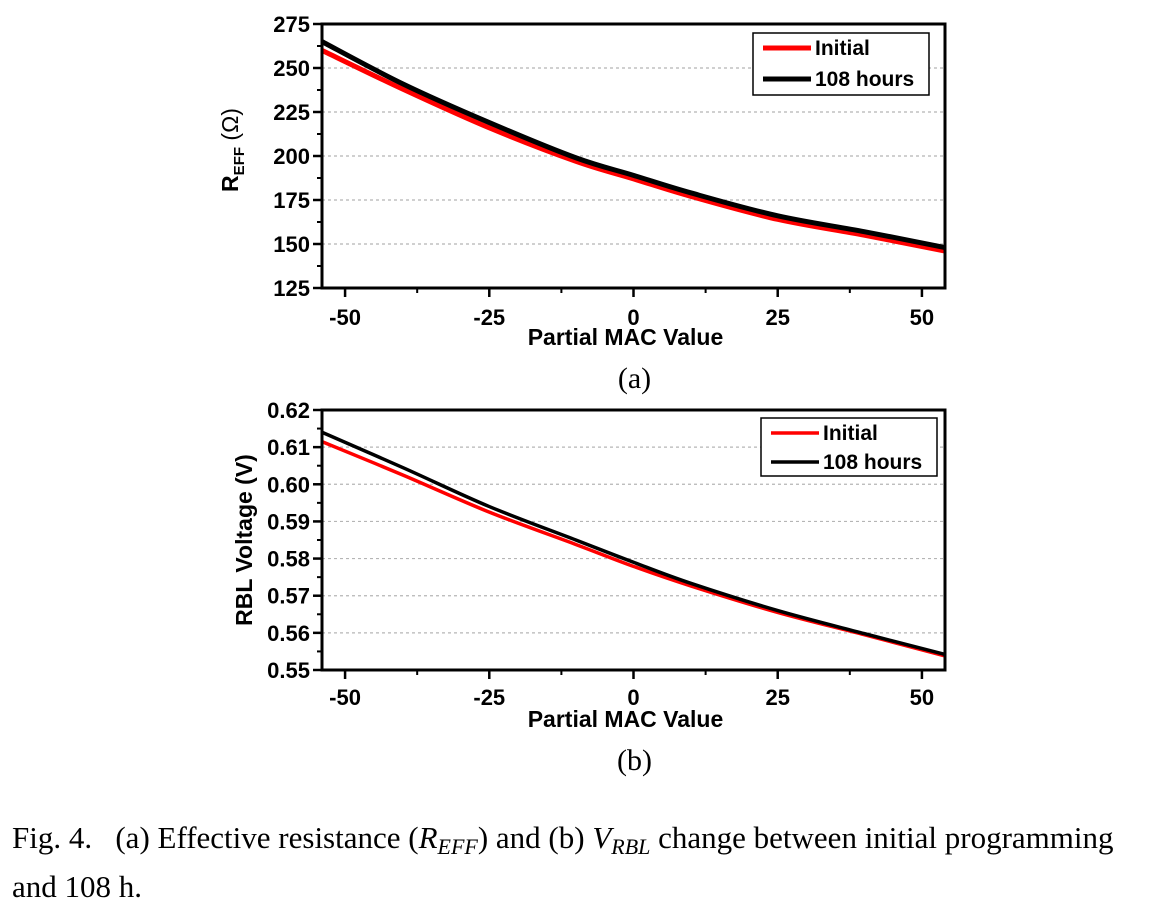 This screenshot has width=1168, height=916. Describe the element at coordinates (230, 127) in the screenshot. I see `y-axis-label-unit: (Ω)` at that location.